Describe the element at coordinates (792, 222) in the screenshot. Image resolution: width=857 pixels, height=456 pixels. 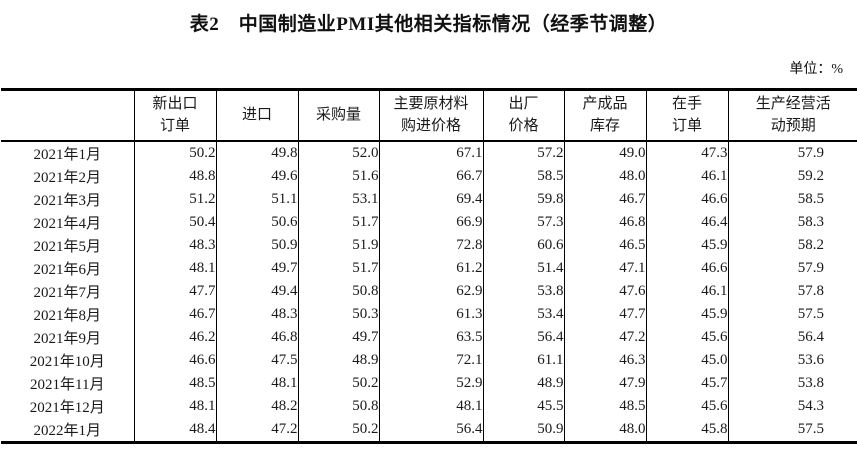
I see `value-cell: 58.3` at that location.